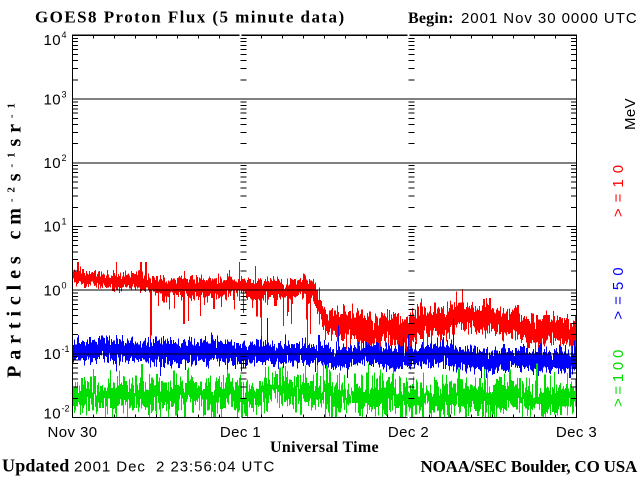 Image resolution: width=640 pixels, height=480 pixels. I want to click on svg-text: 2001 Nov 30 0000 UTC, so click(549, 18).